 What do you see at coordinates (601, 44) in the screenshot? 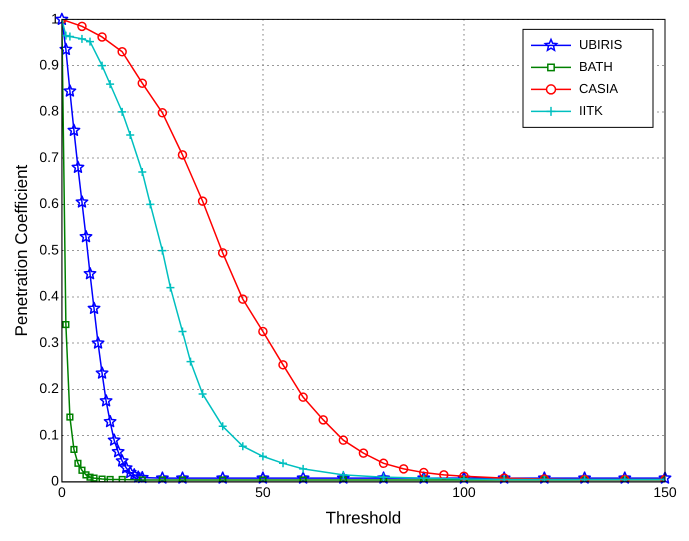
I see `legend-label: UBIRIS` at bounding box center [601, 44].